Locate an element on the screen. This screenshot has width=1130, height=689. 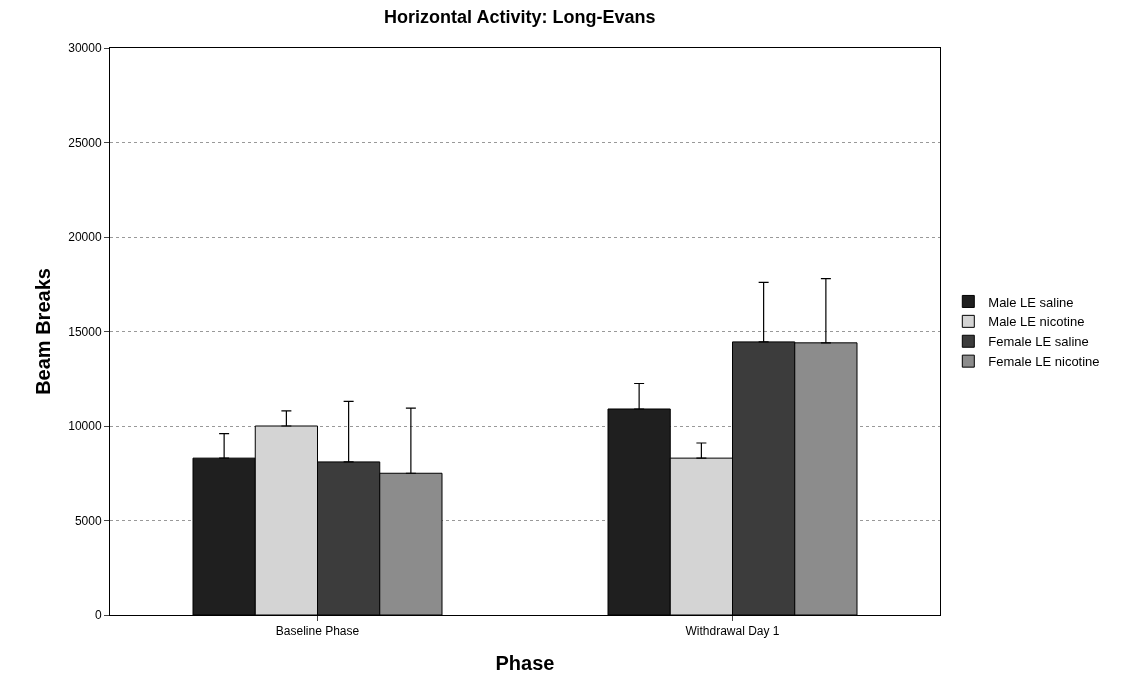
y-axis-title: Beam Breaks is located at coordinates (42, 331).